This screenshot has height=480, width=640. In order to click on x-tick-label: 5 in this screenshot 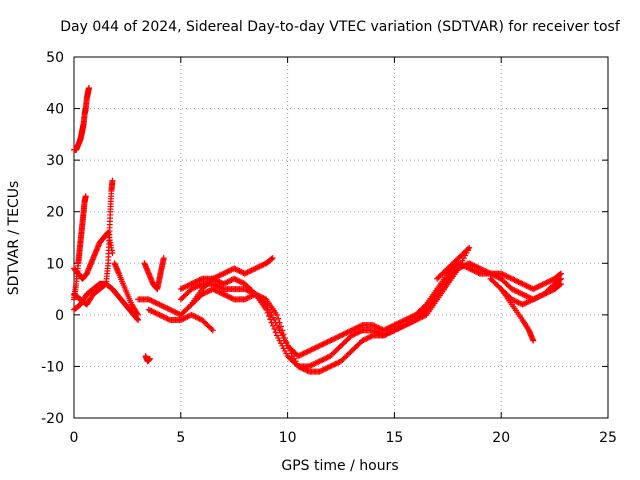, I will do `click(180, 438)`.